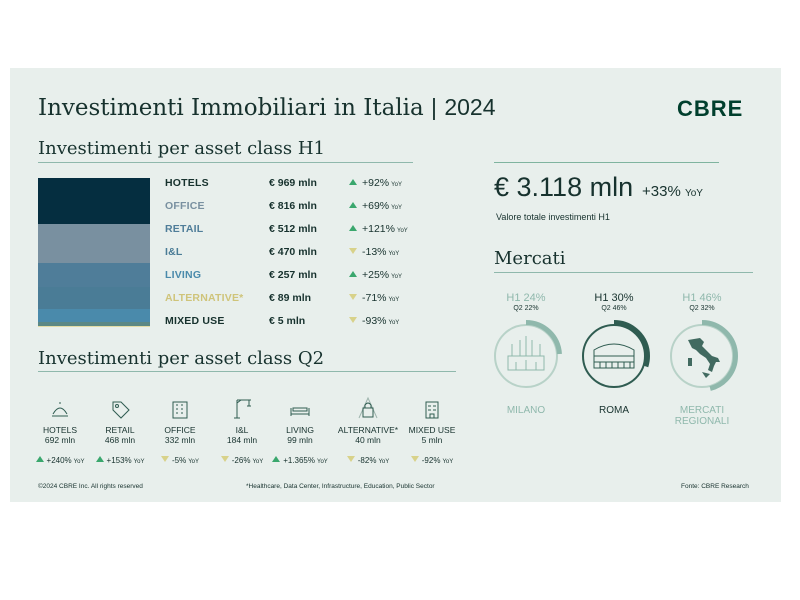 The image size is (800, 600). I want to click on bar-segment-living, so click(94, 315).